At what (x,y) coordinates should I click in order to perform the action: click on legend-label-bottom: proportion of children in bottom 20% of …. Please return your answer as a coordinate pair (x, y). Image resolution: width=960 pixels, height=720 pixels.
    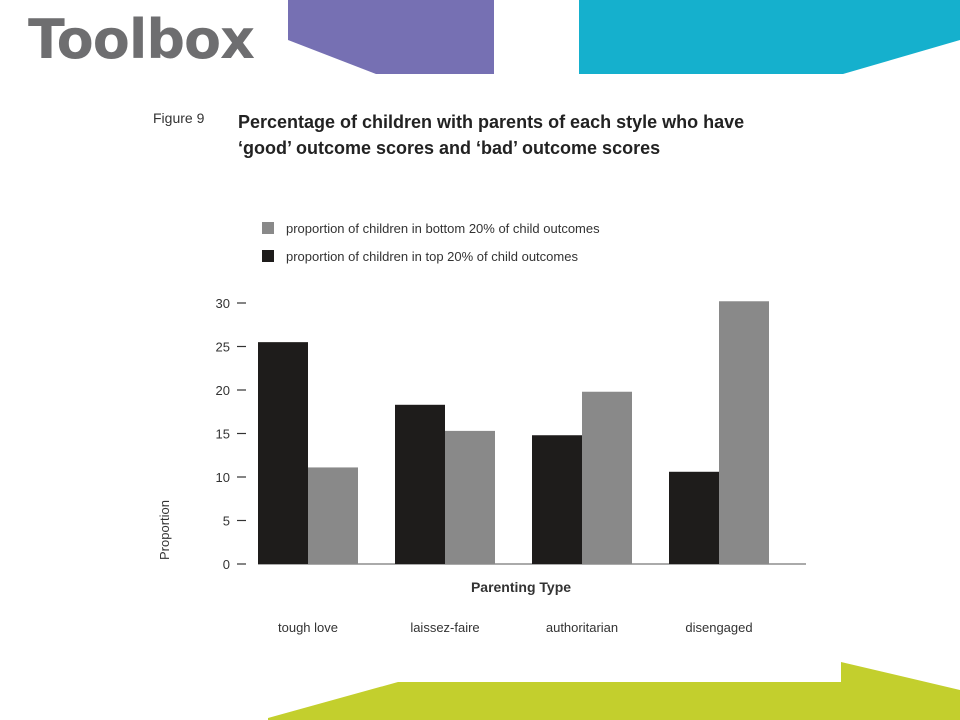
    Looking at the image, I should click on (443, 228).